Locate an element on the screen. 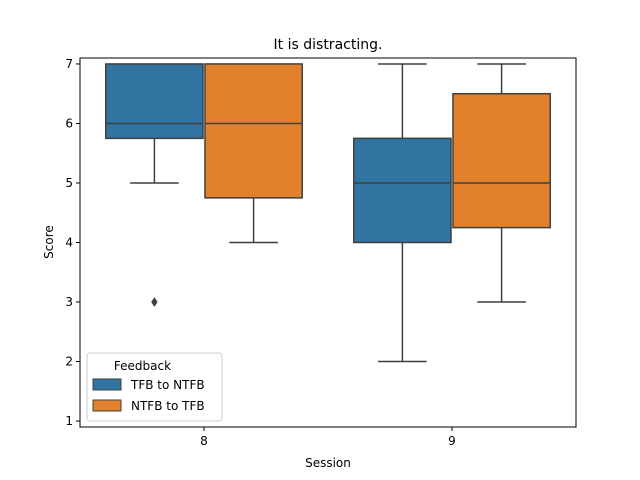 Image resolution: width=640 pixels, height=480 pixels. outlier-point is located at coordinates (154, 302).